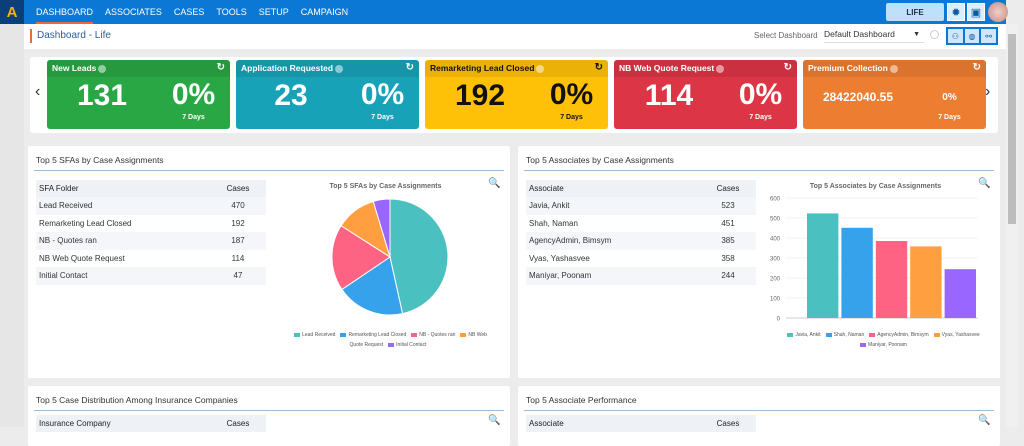 The image size is (1024, 446). I want to click on nav-setup: SETUP, so click(273, 12).